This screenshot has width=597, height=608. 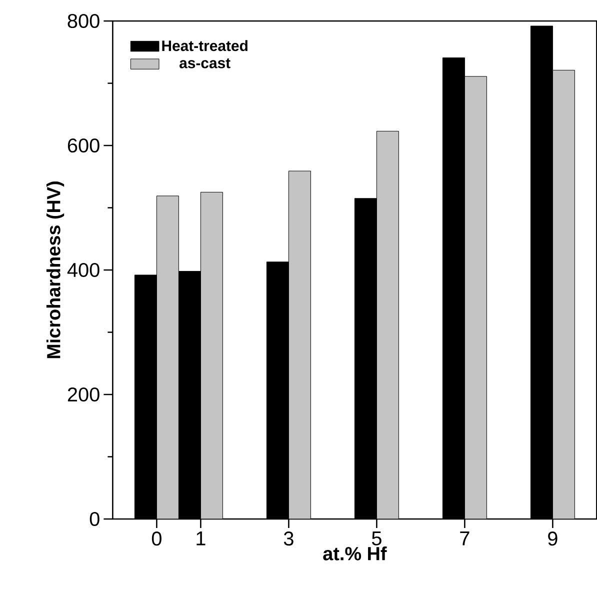 What do you see at coordinates (377, 539) in the screenshot?
I see `x-tick-label: 5` at bounding box center [377, 539].